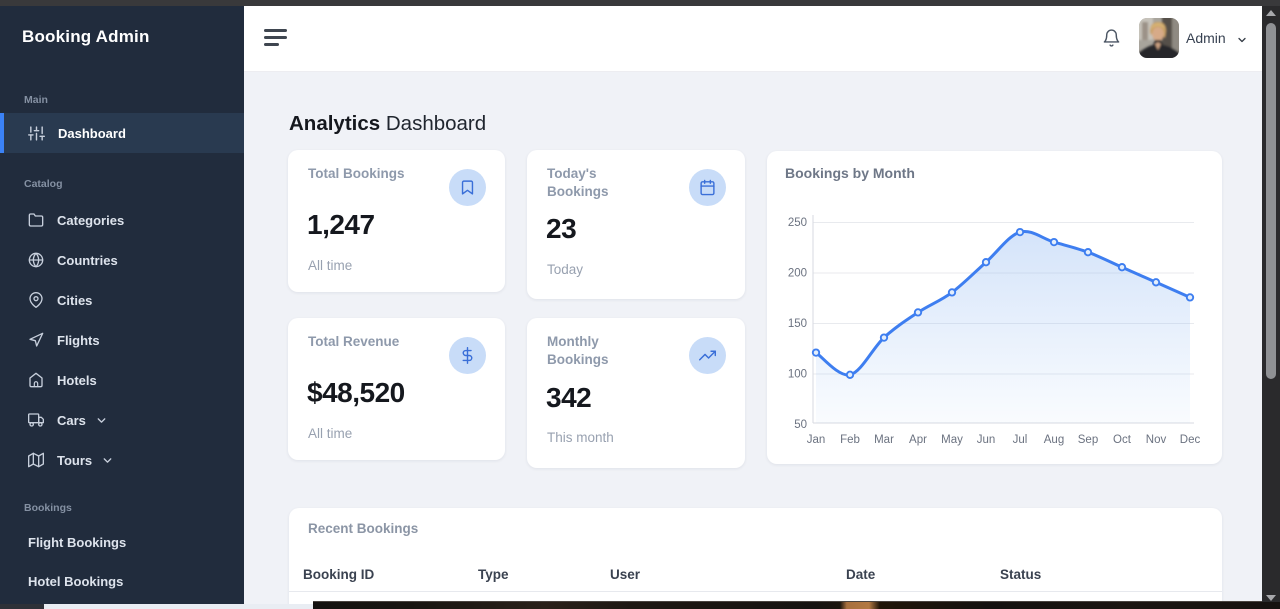 The height and width of the screenshot is (609, 1280). What do you see at coordinates (1156, 440) in the screenshot?
I see `svg-text: Nov` at bounding box center [1156, 440].